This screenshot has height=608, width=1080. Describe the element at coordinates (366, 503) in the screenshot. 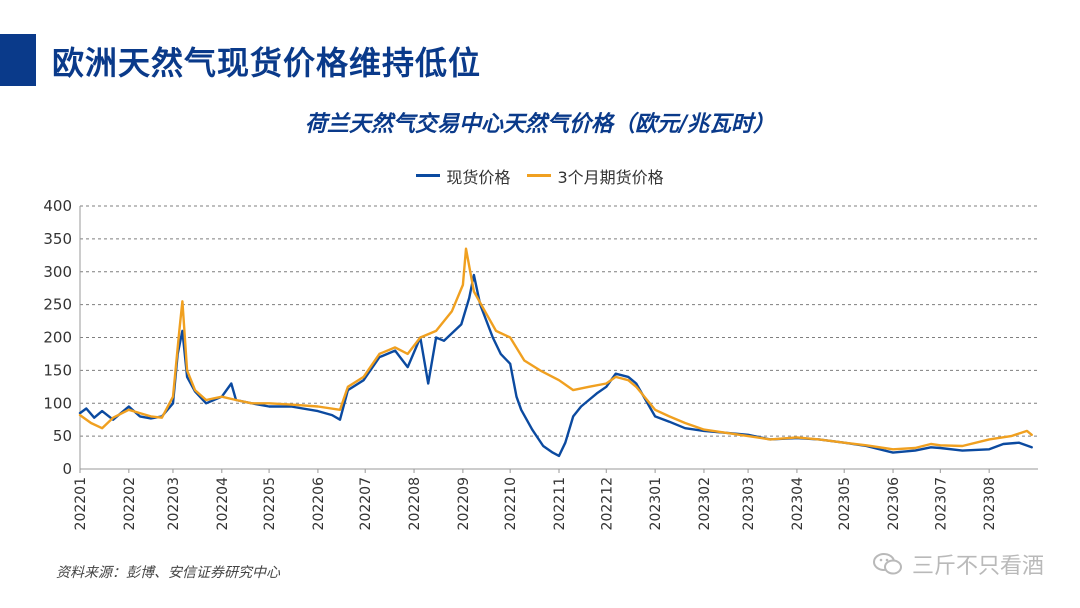

I see `x-tick-label: 202207` at that location.